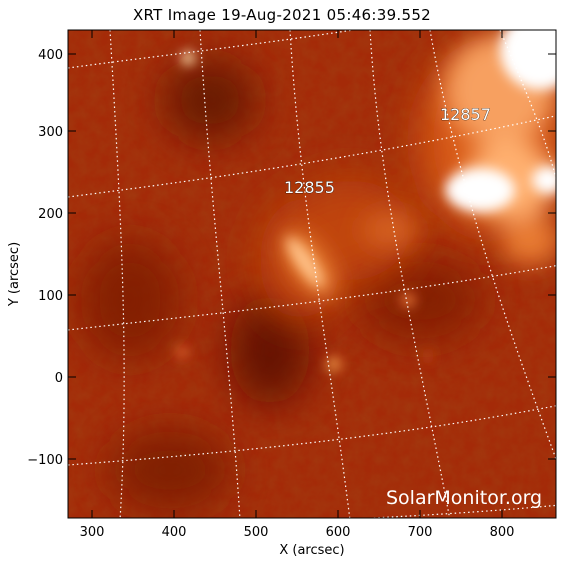 This screenshot has height=564, width=564. Describe the element at coordinates (311, 550) in the screenshot. I see `x-axis-label: X (arcsec)` at that location.